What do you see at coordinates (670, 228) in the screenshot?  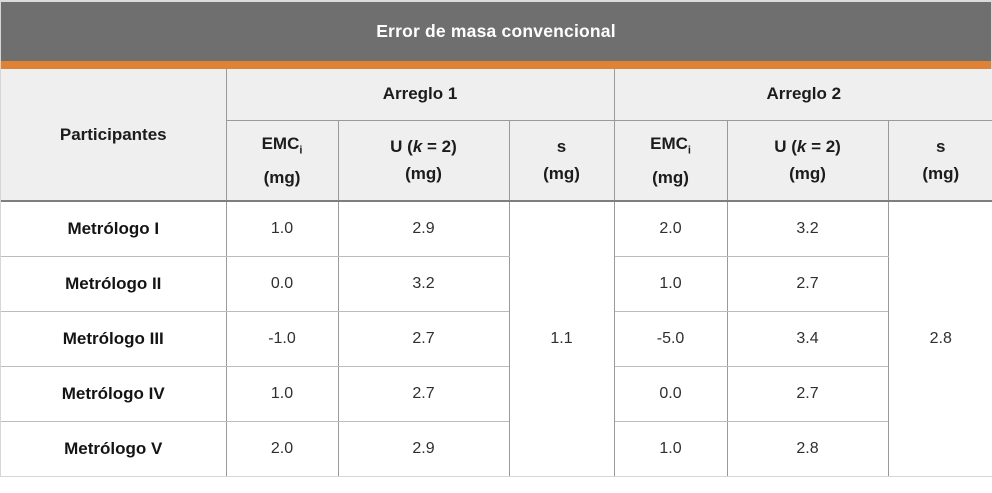 I see `emc-arreglo2-cell: 2.0` at bounding box center [670, 228].